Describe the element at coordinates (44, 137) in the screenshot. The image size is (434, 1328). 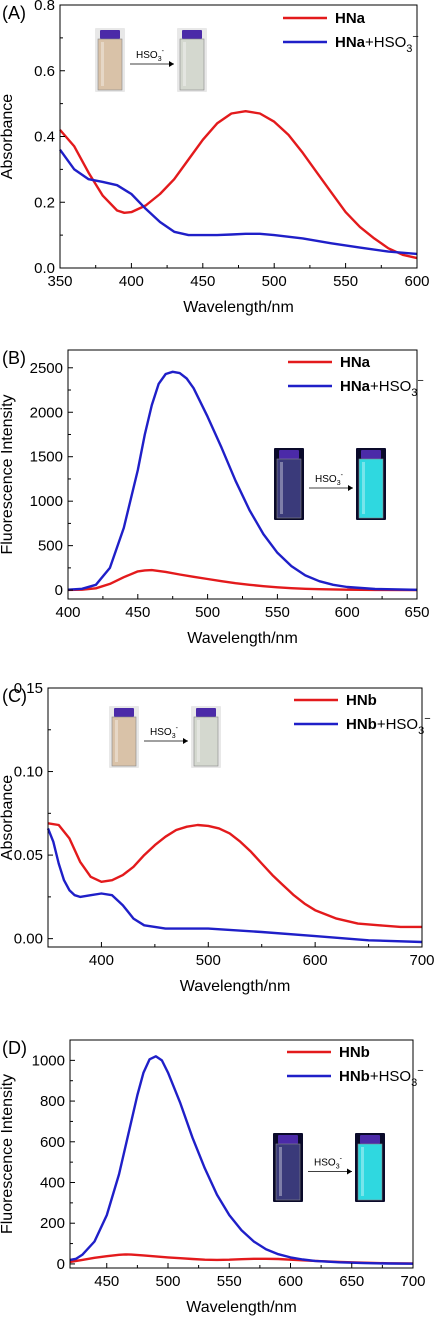
I see `y-tick-label: 0.4` at that location.